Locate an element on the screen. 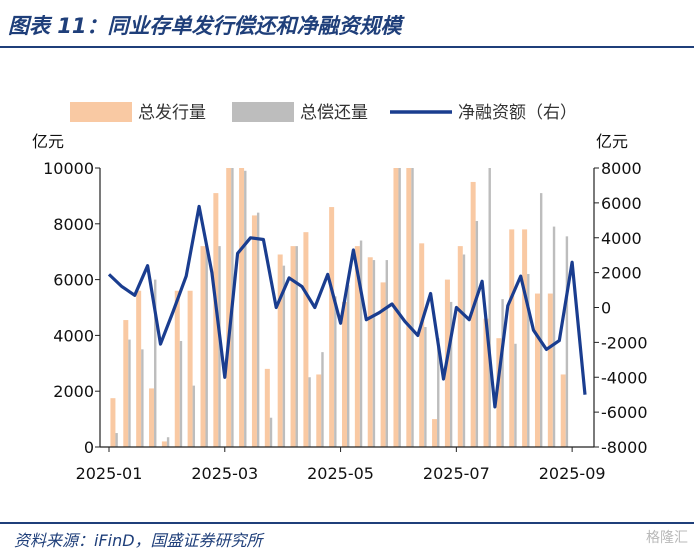 This screenshot has height=555, width=694. x-tick-label: 2025-01 is located at coordinates (109, 473).